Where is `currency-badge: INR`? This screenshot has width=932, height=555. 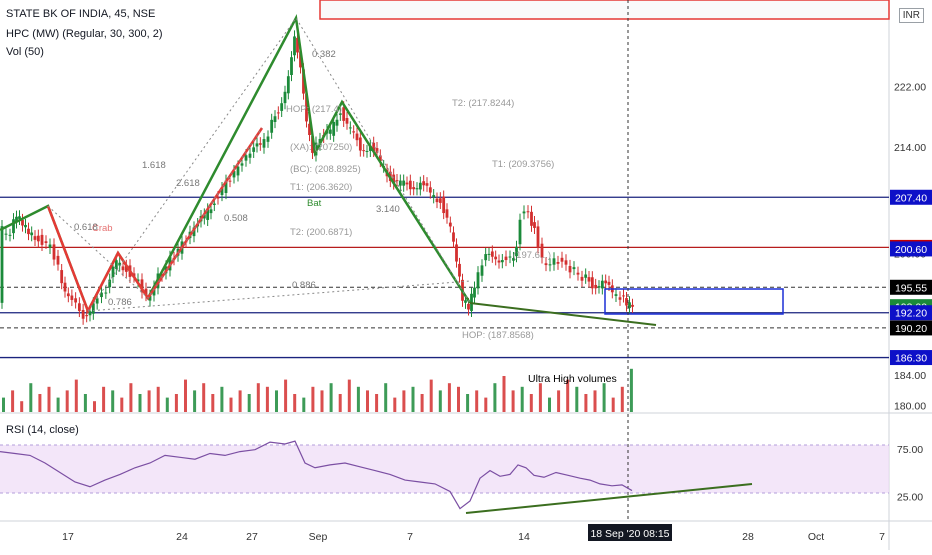
currency-badge: INR is located at coordinates (911, 15).